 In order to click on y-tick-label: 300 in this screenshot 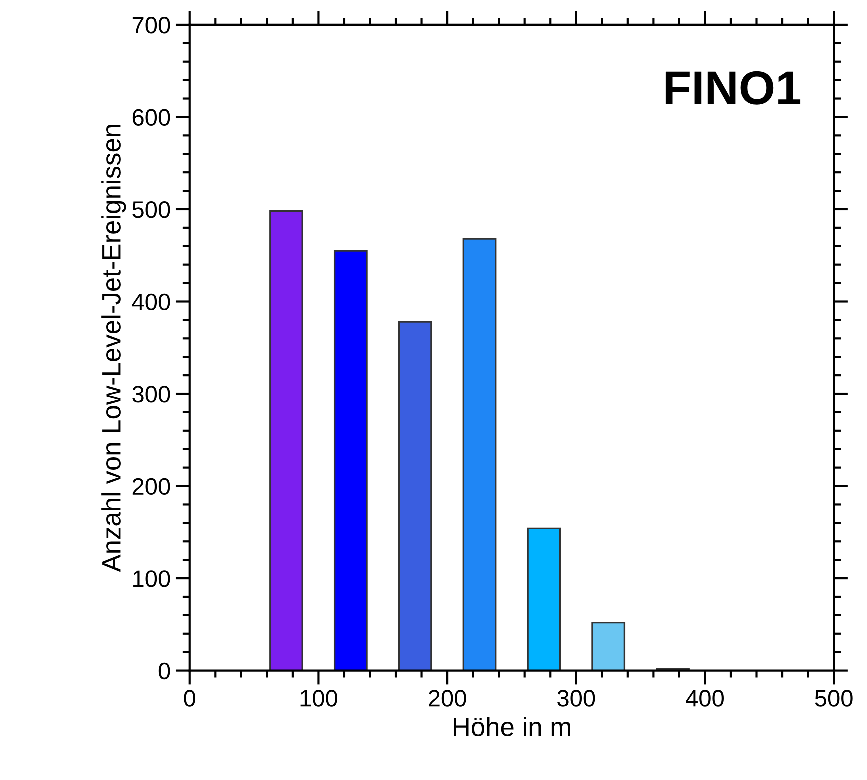, I will do `click(151, 394)`.